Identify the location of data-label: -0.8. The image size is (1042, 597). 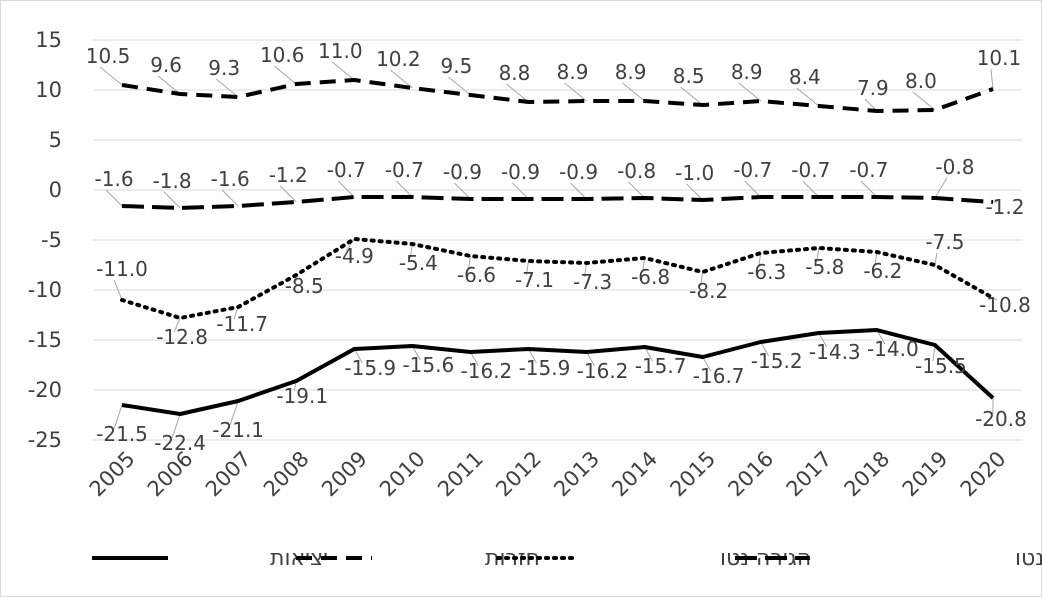
(636, 171).